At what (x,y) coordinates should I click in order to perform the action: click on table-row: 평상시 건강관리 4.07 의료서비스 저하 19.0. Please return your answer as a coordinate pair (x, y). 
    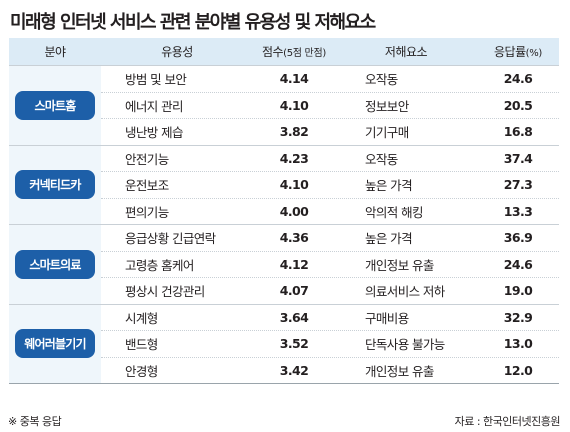
    Looking at the image, I should click on (330, 290).